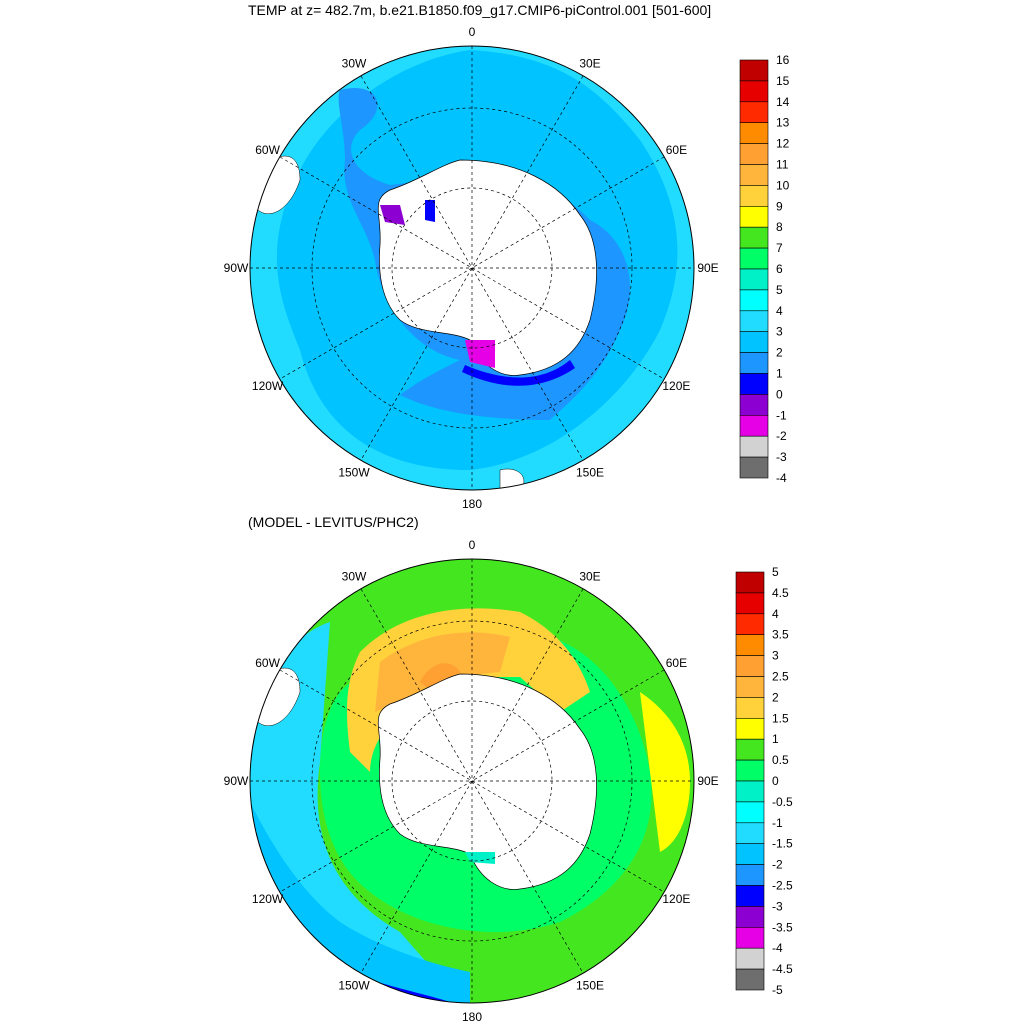 This screenshot has width=1024, height=1024. What do you see at coordinates (480, 858) in the screenshot?
I see `diff-patch-ross` at bounding box center [480, 858].